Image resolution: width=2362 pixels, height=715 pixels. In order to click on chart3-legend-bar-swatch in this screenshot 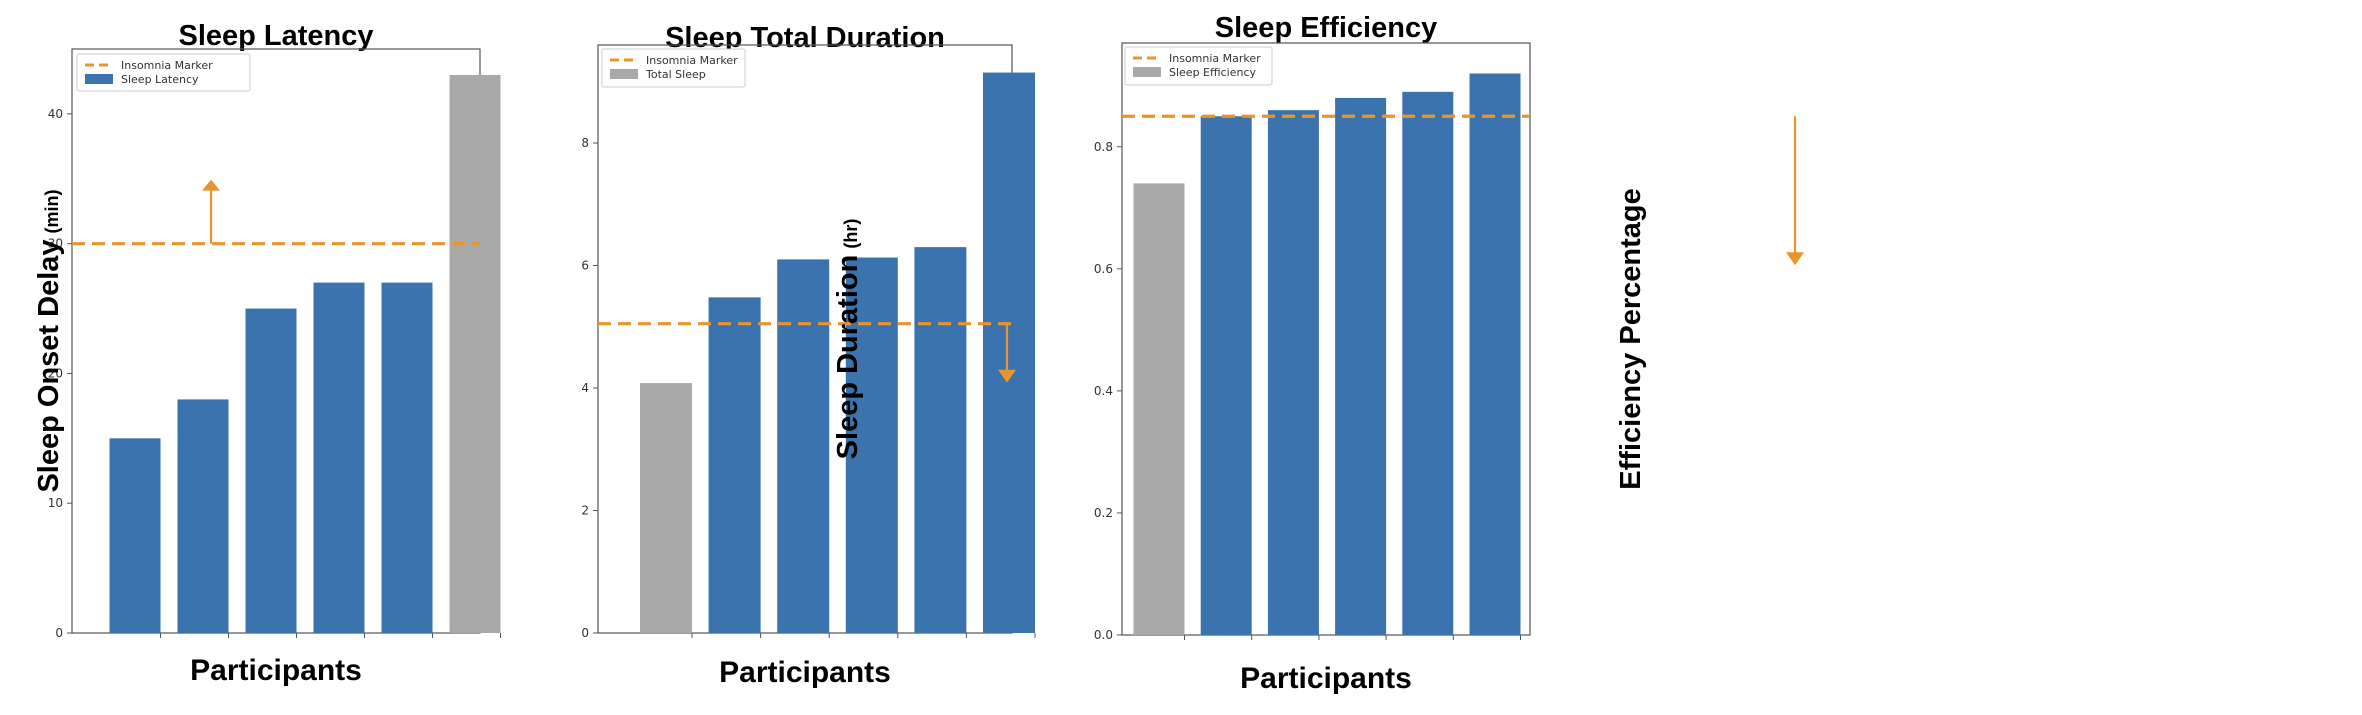, I will do `click(1147, 72)`.